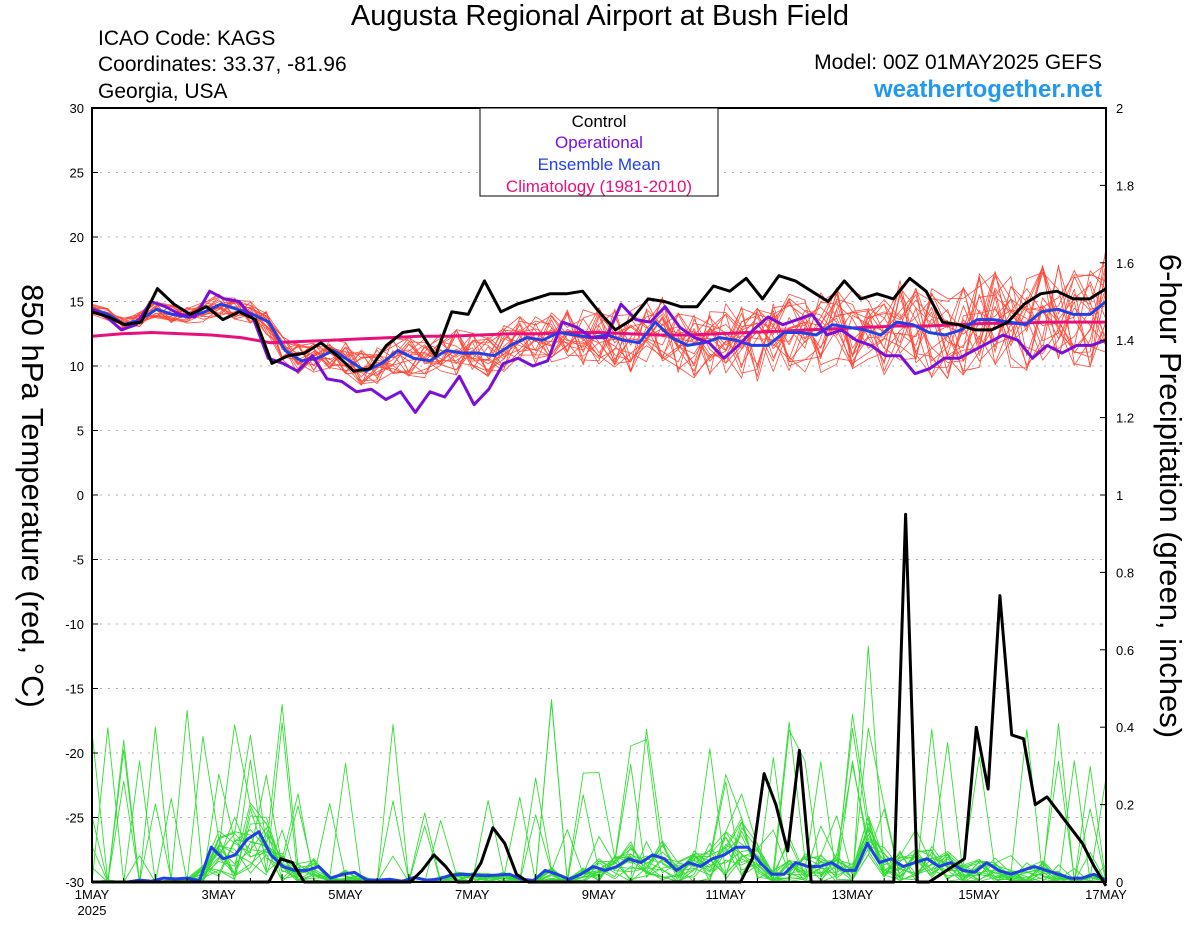  Describe the element at coordinates (987, 89) in the screenshot. I see `site-link: weathertogether.net` at that location.